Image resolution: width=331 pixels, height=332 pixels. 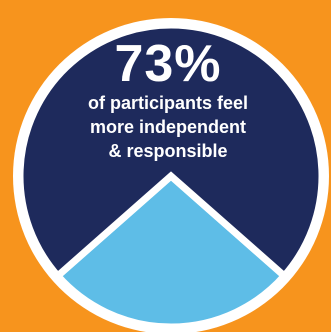 I want to click on percentage-value: 73%, so click(x=168, y=64).